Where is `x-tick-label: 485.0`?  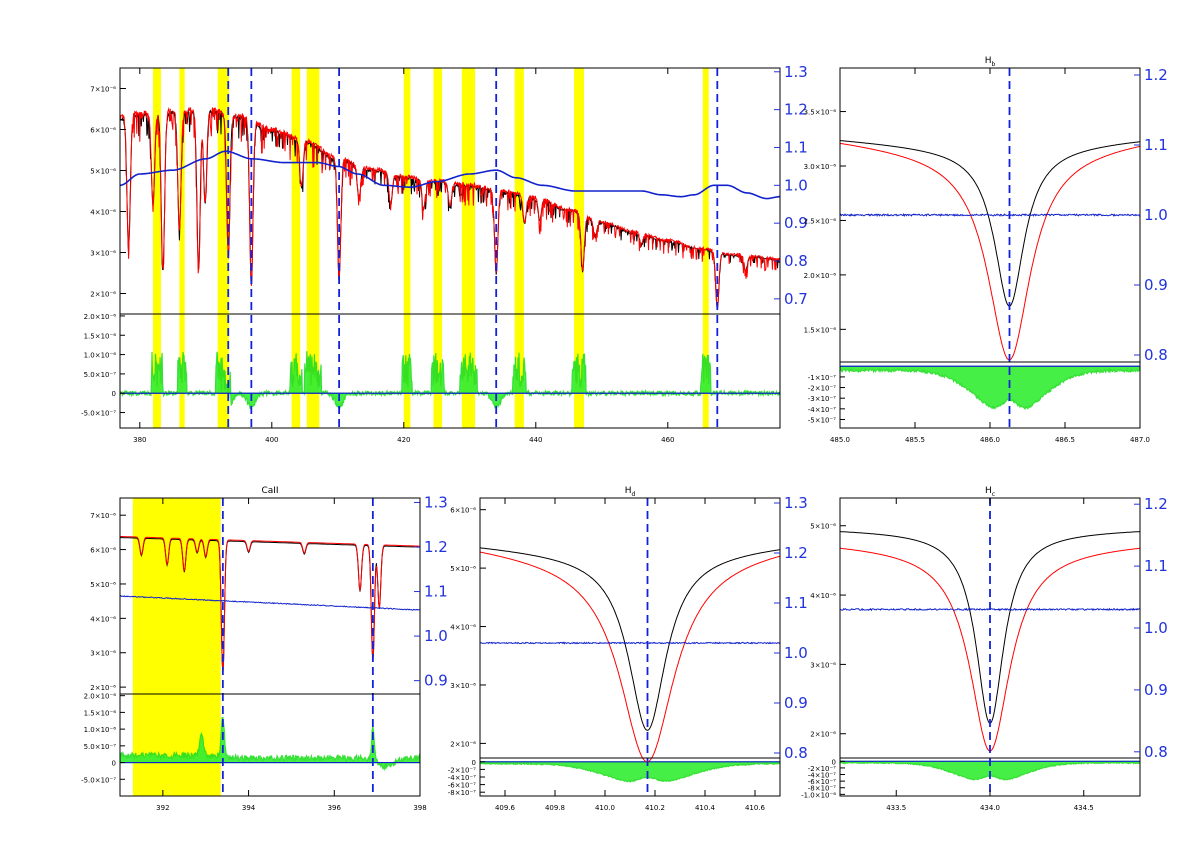
x-tick-label: 485.0 is located at coordinates (840, 440).